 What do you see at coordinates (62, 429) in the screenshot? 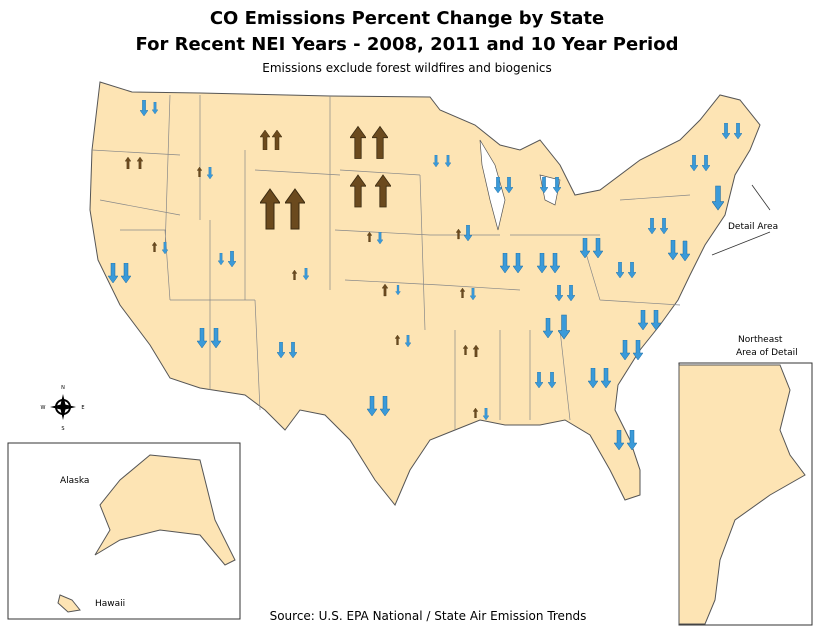
I see `compass-s: S` at bounding box center [62, 429].